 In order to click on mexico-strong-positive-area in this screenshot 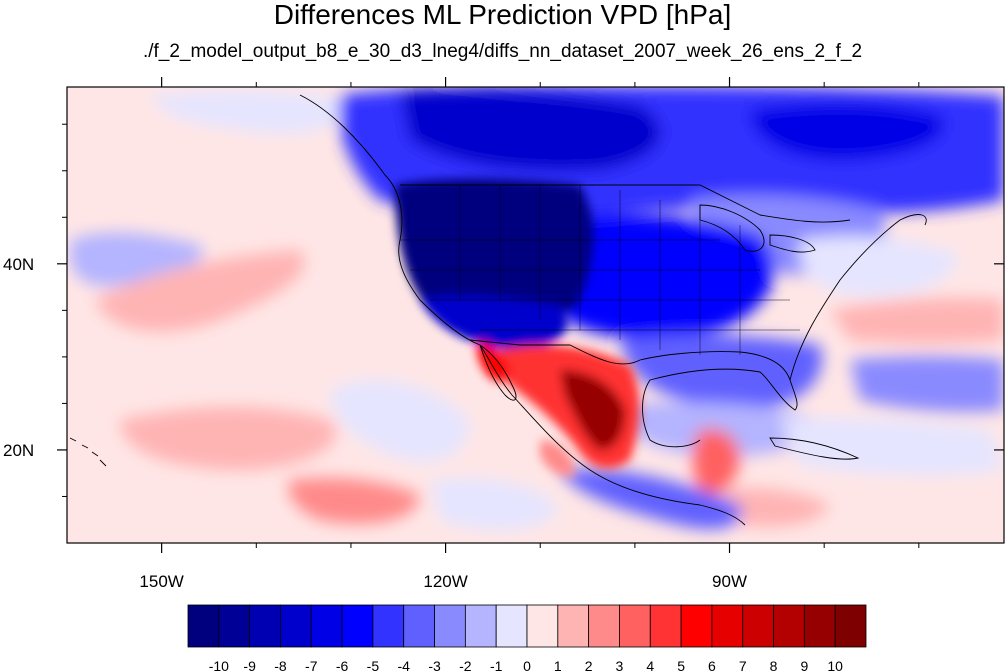, I will do `click(592, 410)`.